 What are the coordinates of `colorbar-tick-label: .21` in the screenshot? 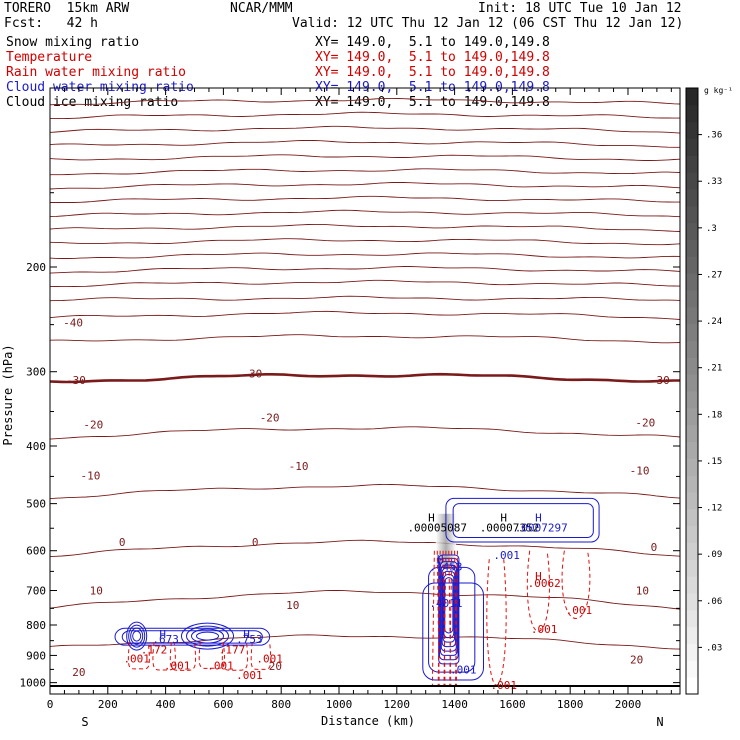 It's located at (714, 369).